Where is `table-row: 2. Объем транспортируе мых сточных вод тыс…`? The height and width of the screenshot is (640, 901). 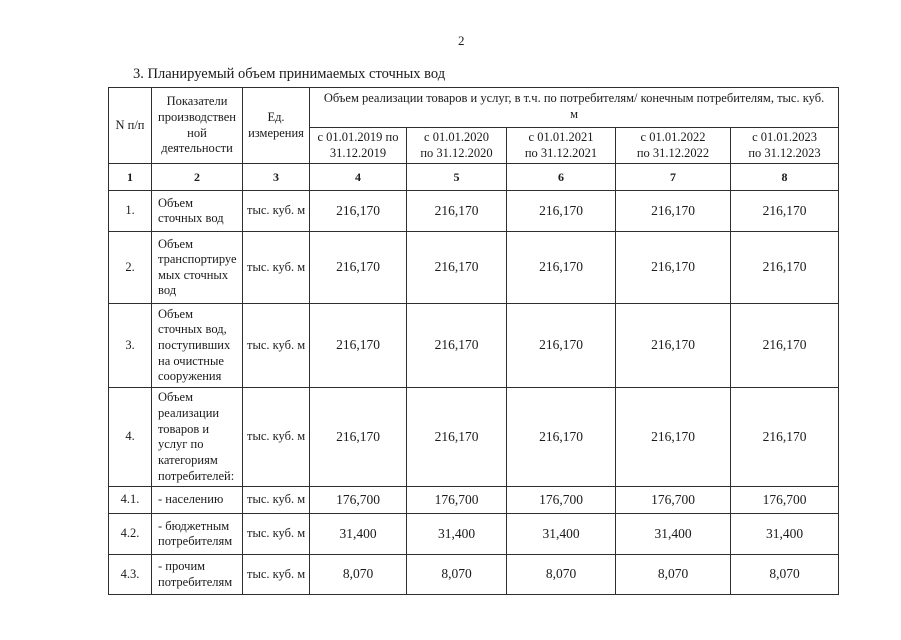 table-row: 2. Объем транспортируе мых сточных вод тыс… is located at coordinates (474, 268).